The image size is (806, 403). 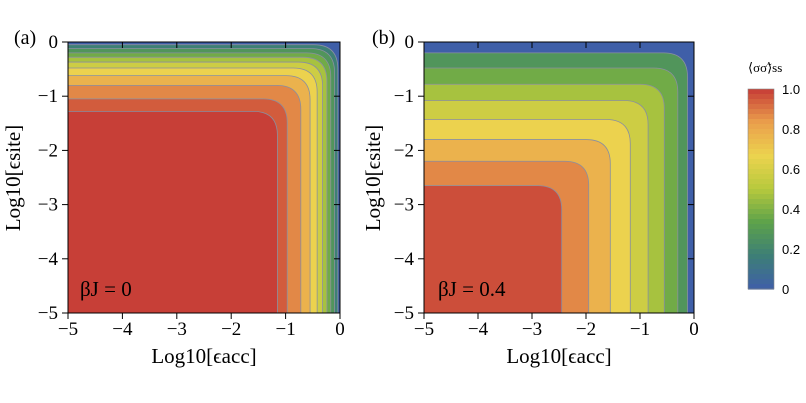 What do you see at coordinates (285, 329) in the screenshot?
I see `x-tick-label-a-4: −1` at bounding box center [285, 329].